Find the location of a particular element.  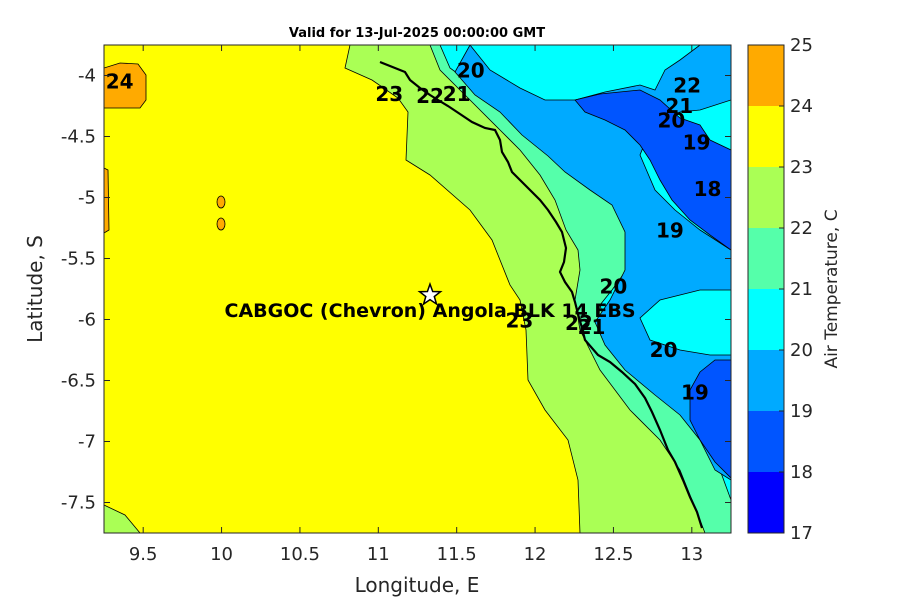

chart-title: Valid for 13-Jul-2025 00:00:00 GMT is located at coordinates (417, 33).